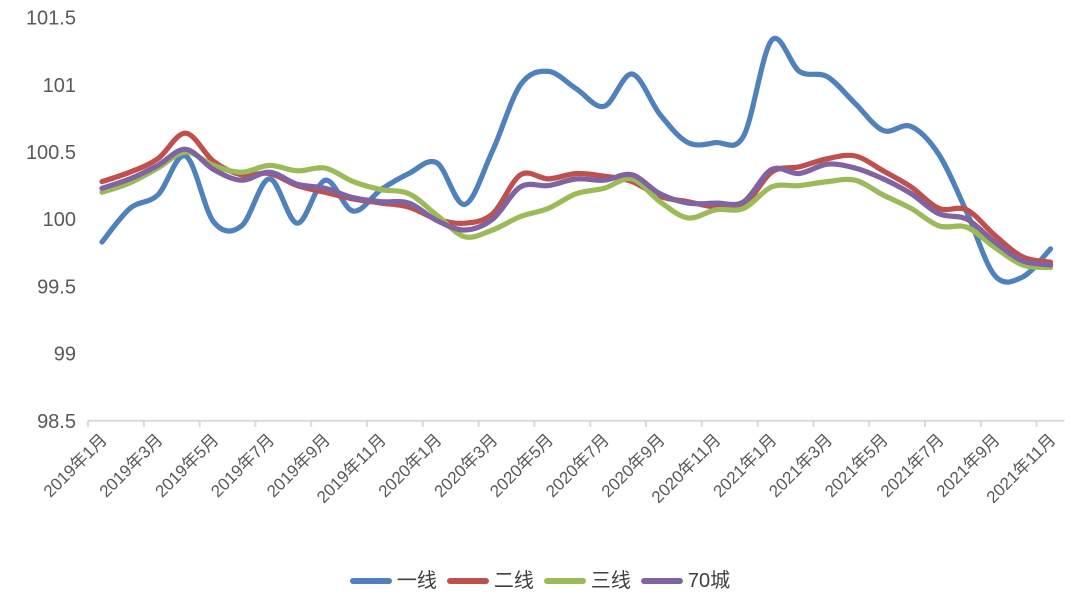 Image resolution: width=1080 pixels, height=601 pixels. What do you see at coordinates (56, 422) in the screenshot?
I see `y-axis-tick-label: 98.5` at bounding box center [56, 422].